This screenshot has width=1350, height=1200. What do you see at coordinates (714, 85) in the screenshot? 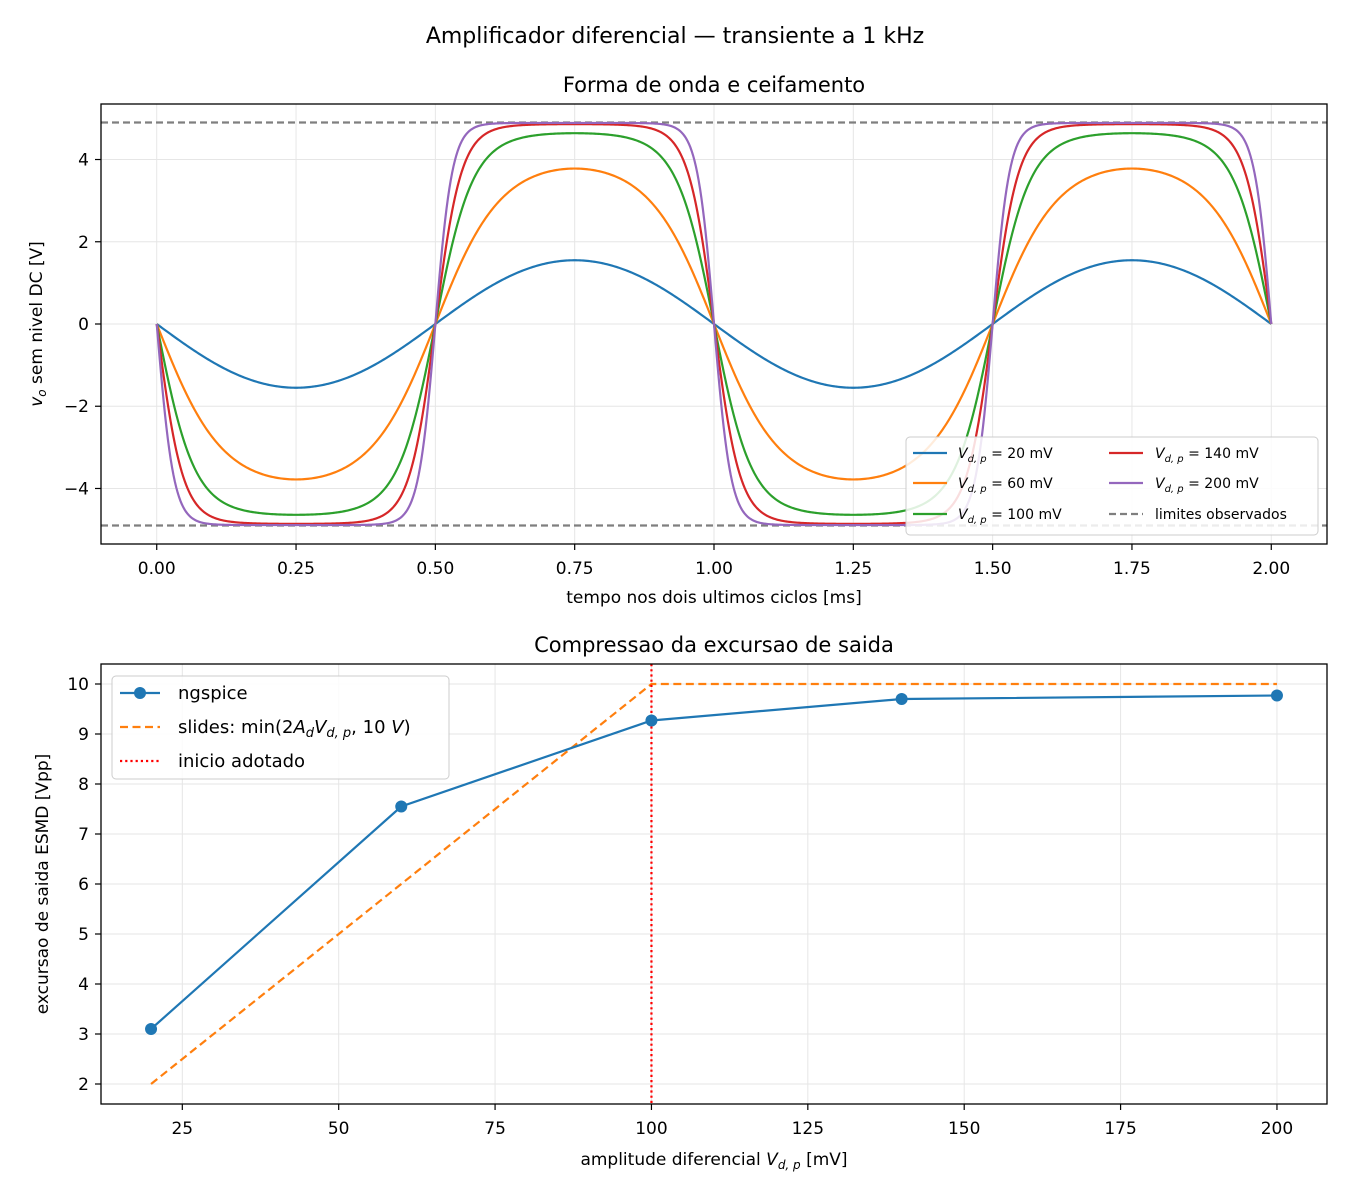
I see `panel-title-waveform: Forma de onda e ceifamento` at bounding box center [714, 85].